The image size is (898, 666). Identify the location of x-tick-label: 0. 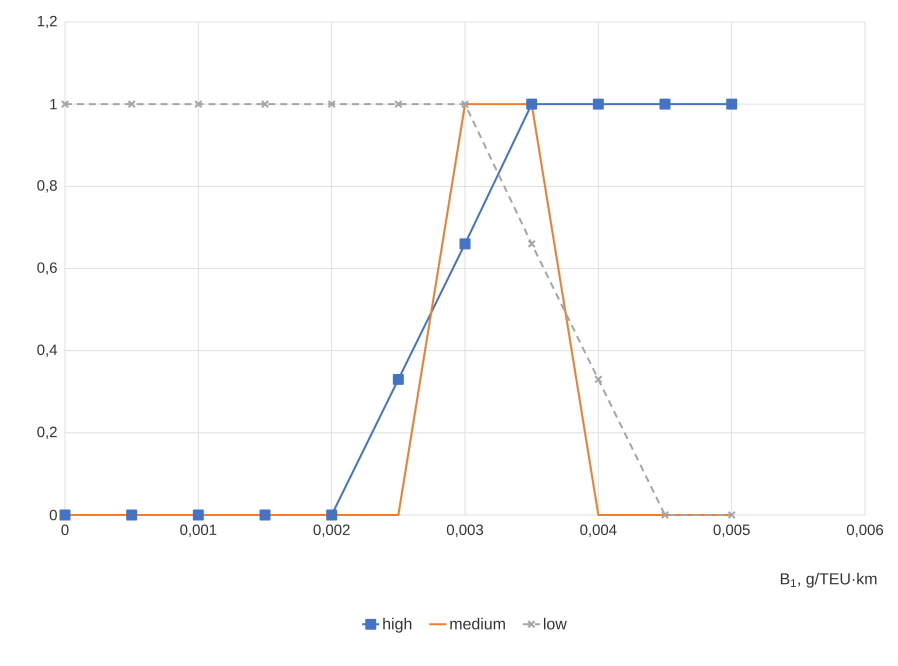
(65, 530).